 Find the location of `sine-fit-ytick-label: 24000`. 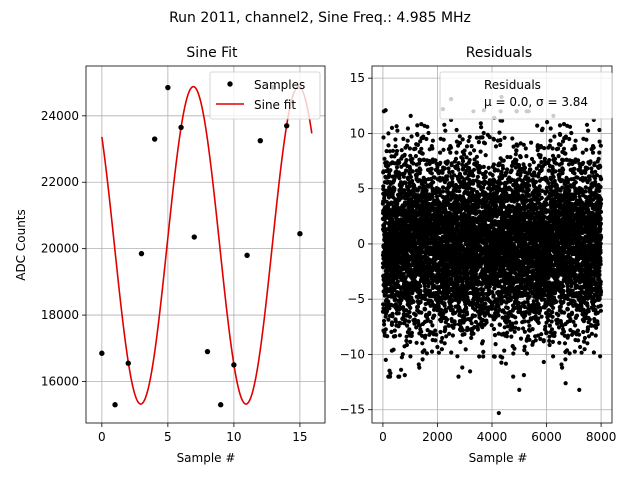

sine-fit-ytick-label: 24000 is located at coordinates (60, 116).